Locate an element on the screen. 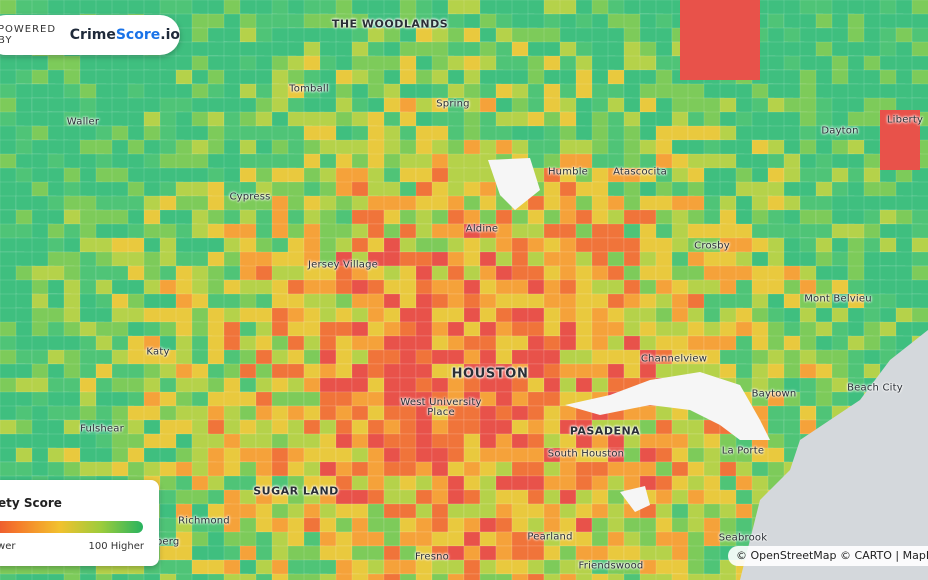 Image resolution: width=928 pixels, height=580 pixels. branding-badge: POWERED BY CrimeScore.io is located at coordinates (90, 35).